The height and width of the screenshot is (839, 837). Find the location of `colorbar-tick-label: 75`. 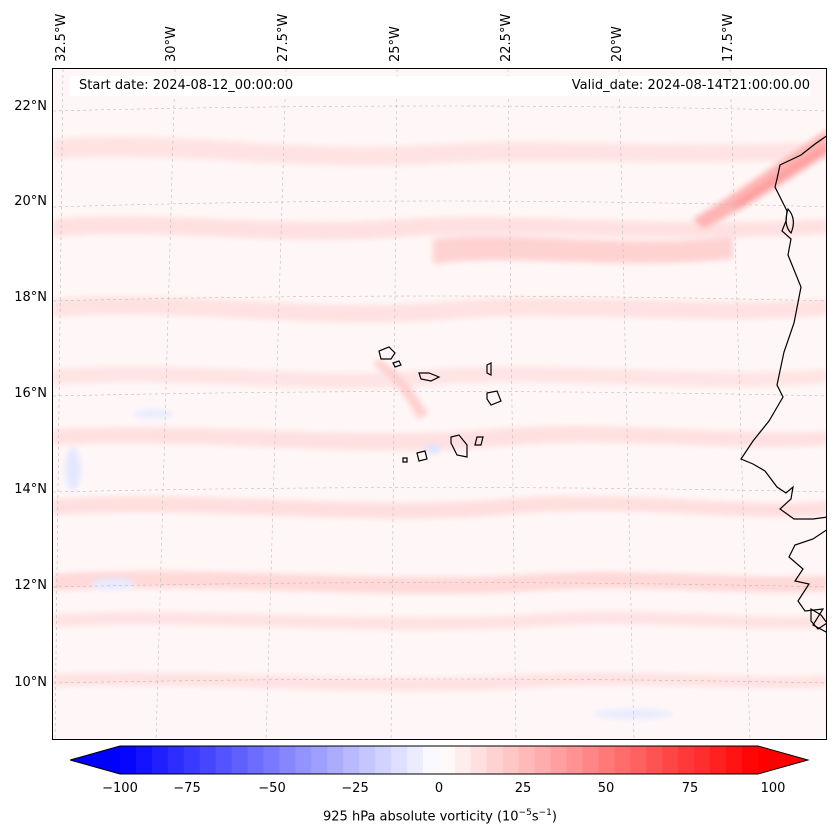

colorbar-tick-label: 75 is located at coordinates (690, 788).